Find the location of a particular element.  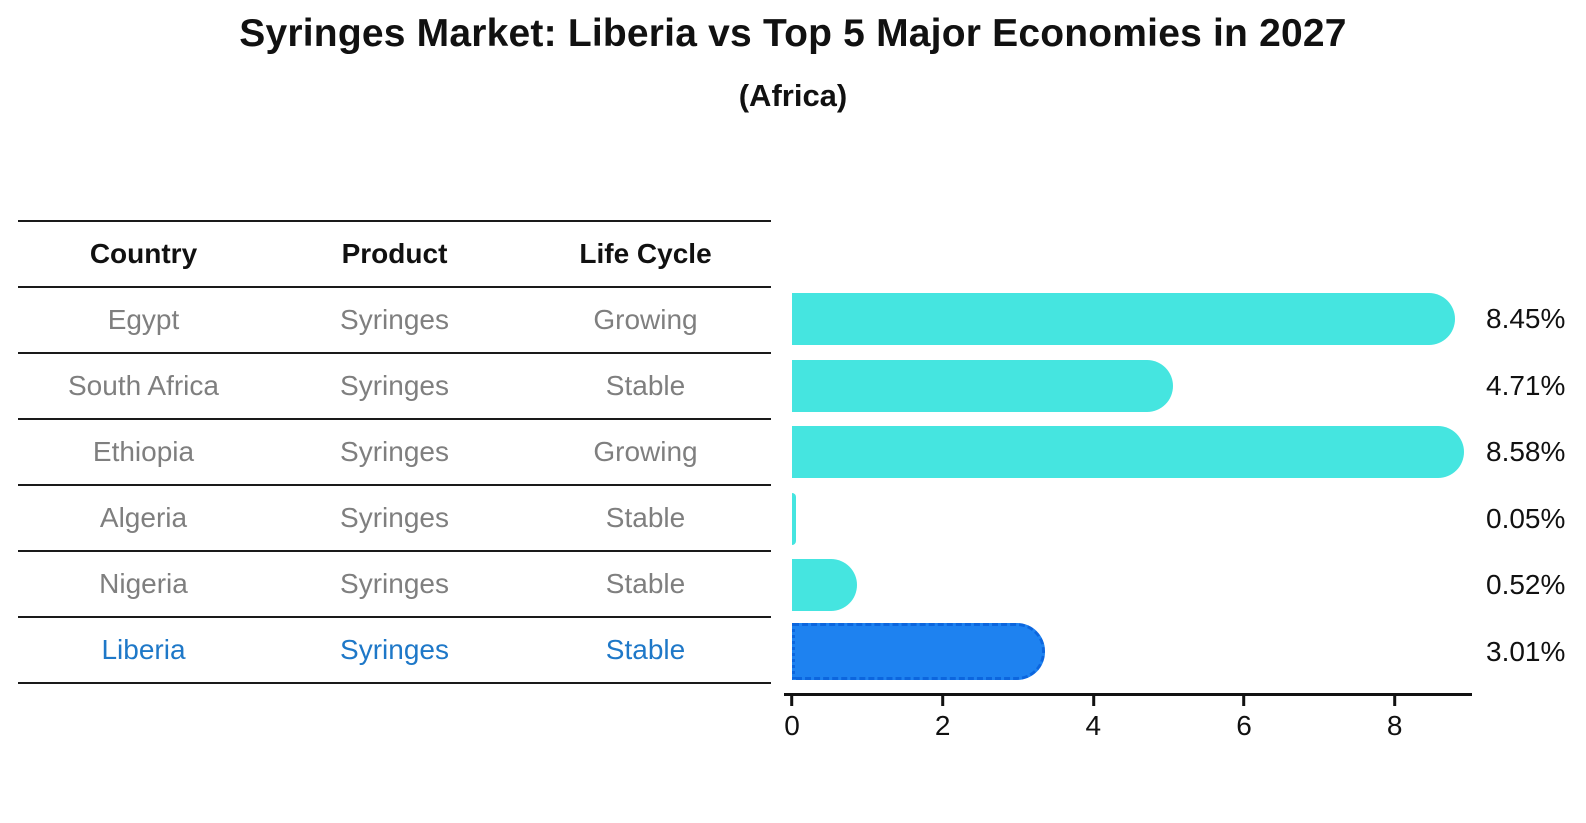

bar-row-liberia: 3.01% is located at coordinates (1178, 652).